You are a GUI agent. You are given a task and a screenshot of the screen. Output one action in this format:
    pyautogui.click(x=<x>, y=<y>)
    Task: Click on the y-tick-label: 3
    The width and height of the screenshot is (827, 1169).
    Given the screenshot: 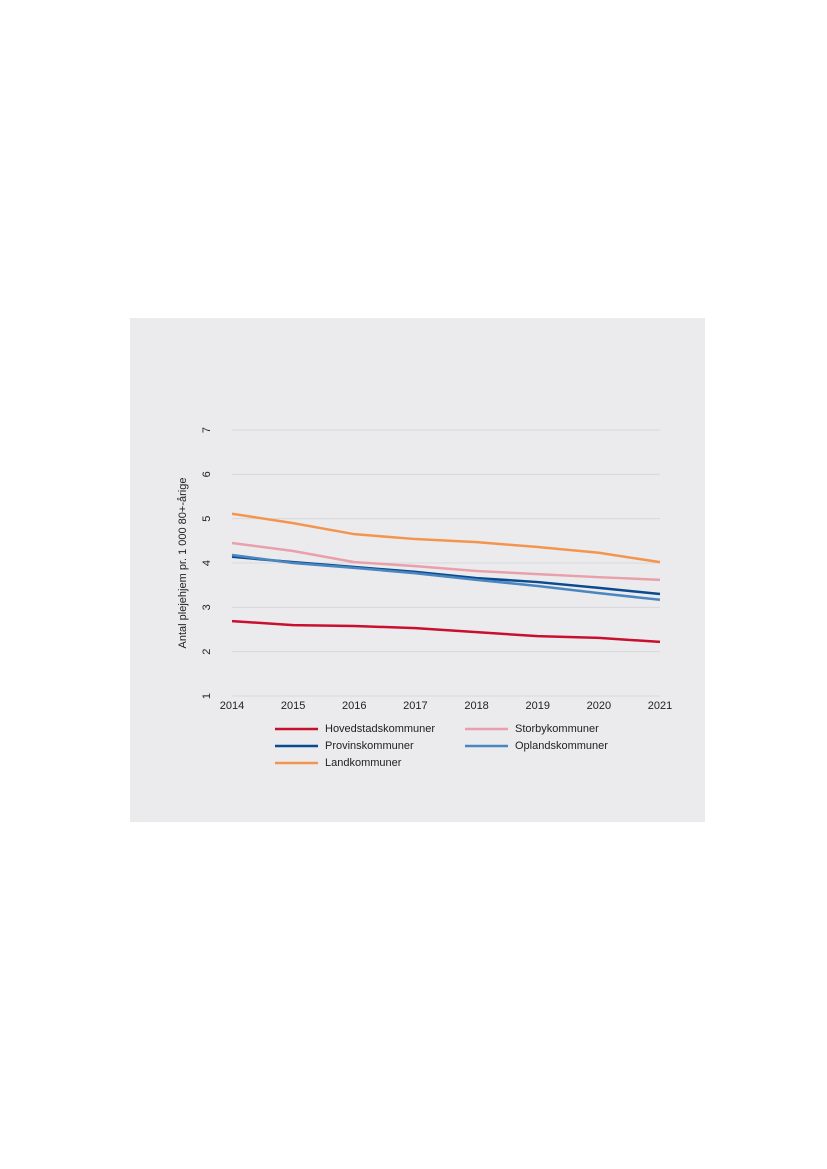 What is the action you would take?
    pyautogui.click(x=207, y=607)
    